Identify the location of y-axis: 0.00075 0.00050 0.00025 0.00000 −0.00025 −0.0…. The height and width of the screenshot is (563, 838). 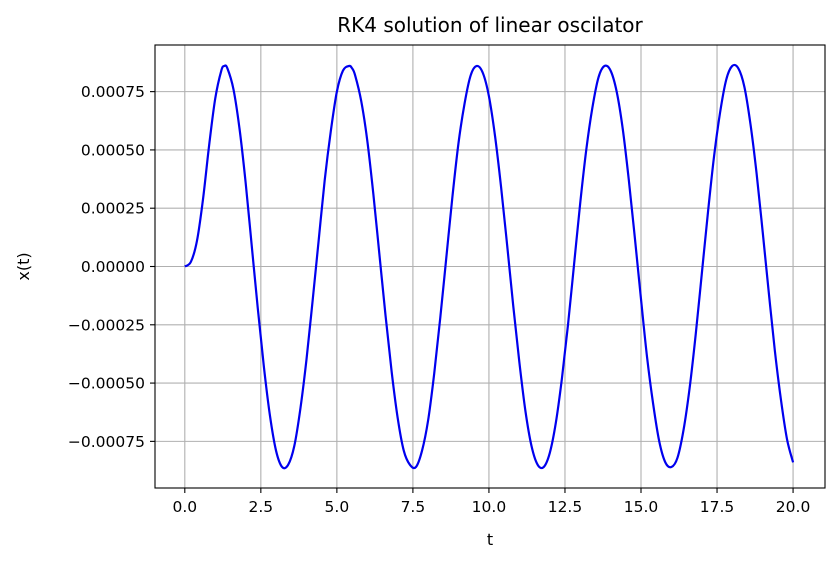
(111, 267).